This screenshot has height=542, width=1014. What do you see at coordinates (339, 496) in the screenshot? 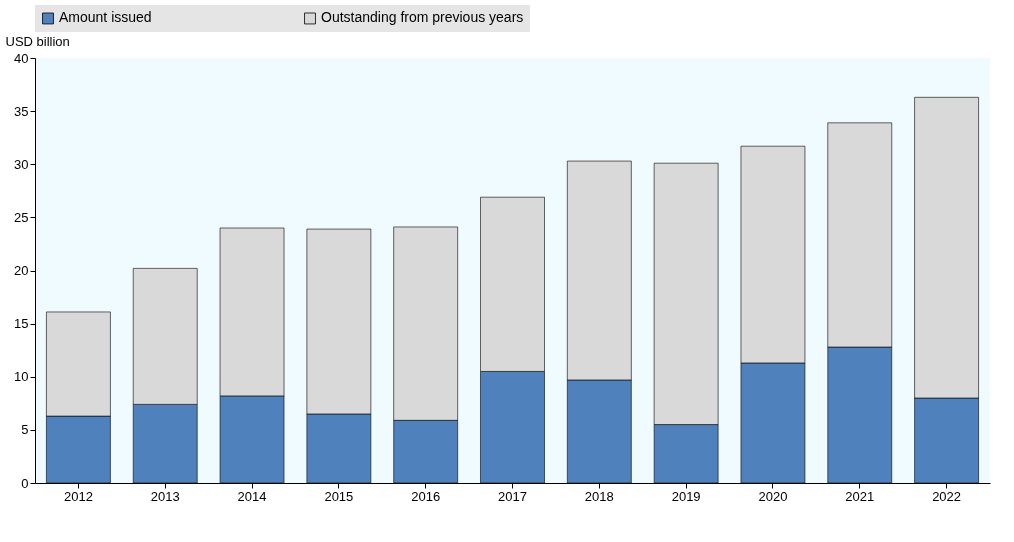
I see `x-tick-label: 2015` at bounding box center [339, 496].